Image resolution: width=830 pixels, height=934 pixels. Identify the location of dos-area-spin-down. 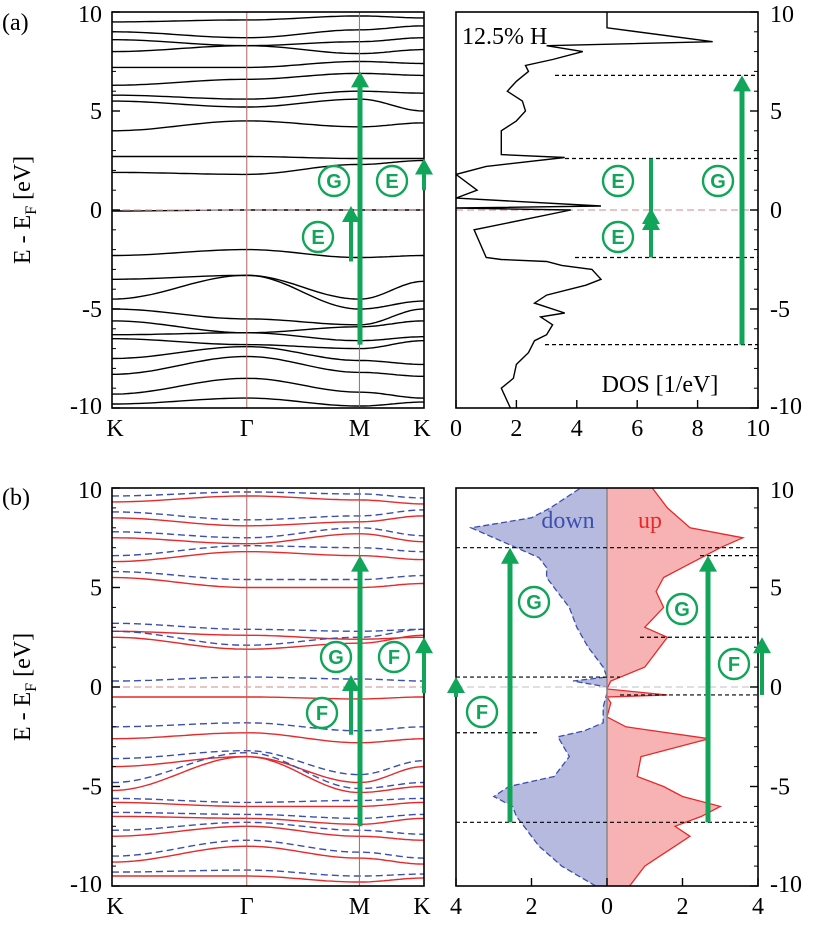
(539, 687).